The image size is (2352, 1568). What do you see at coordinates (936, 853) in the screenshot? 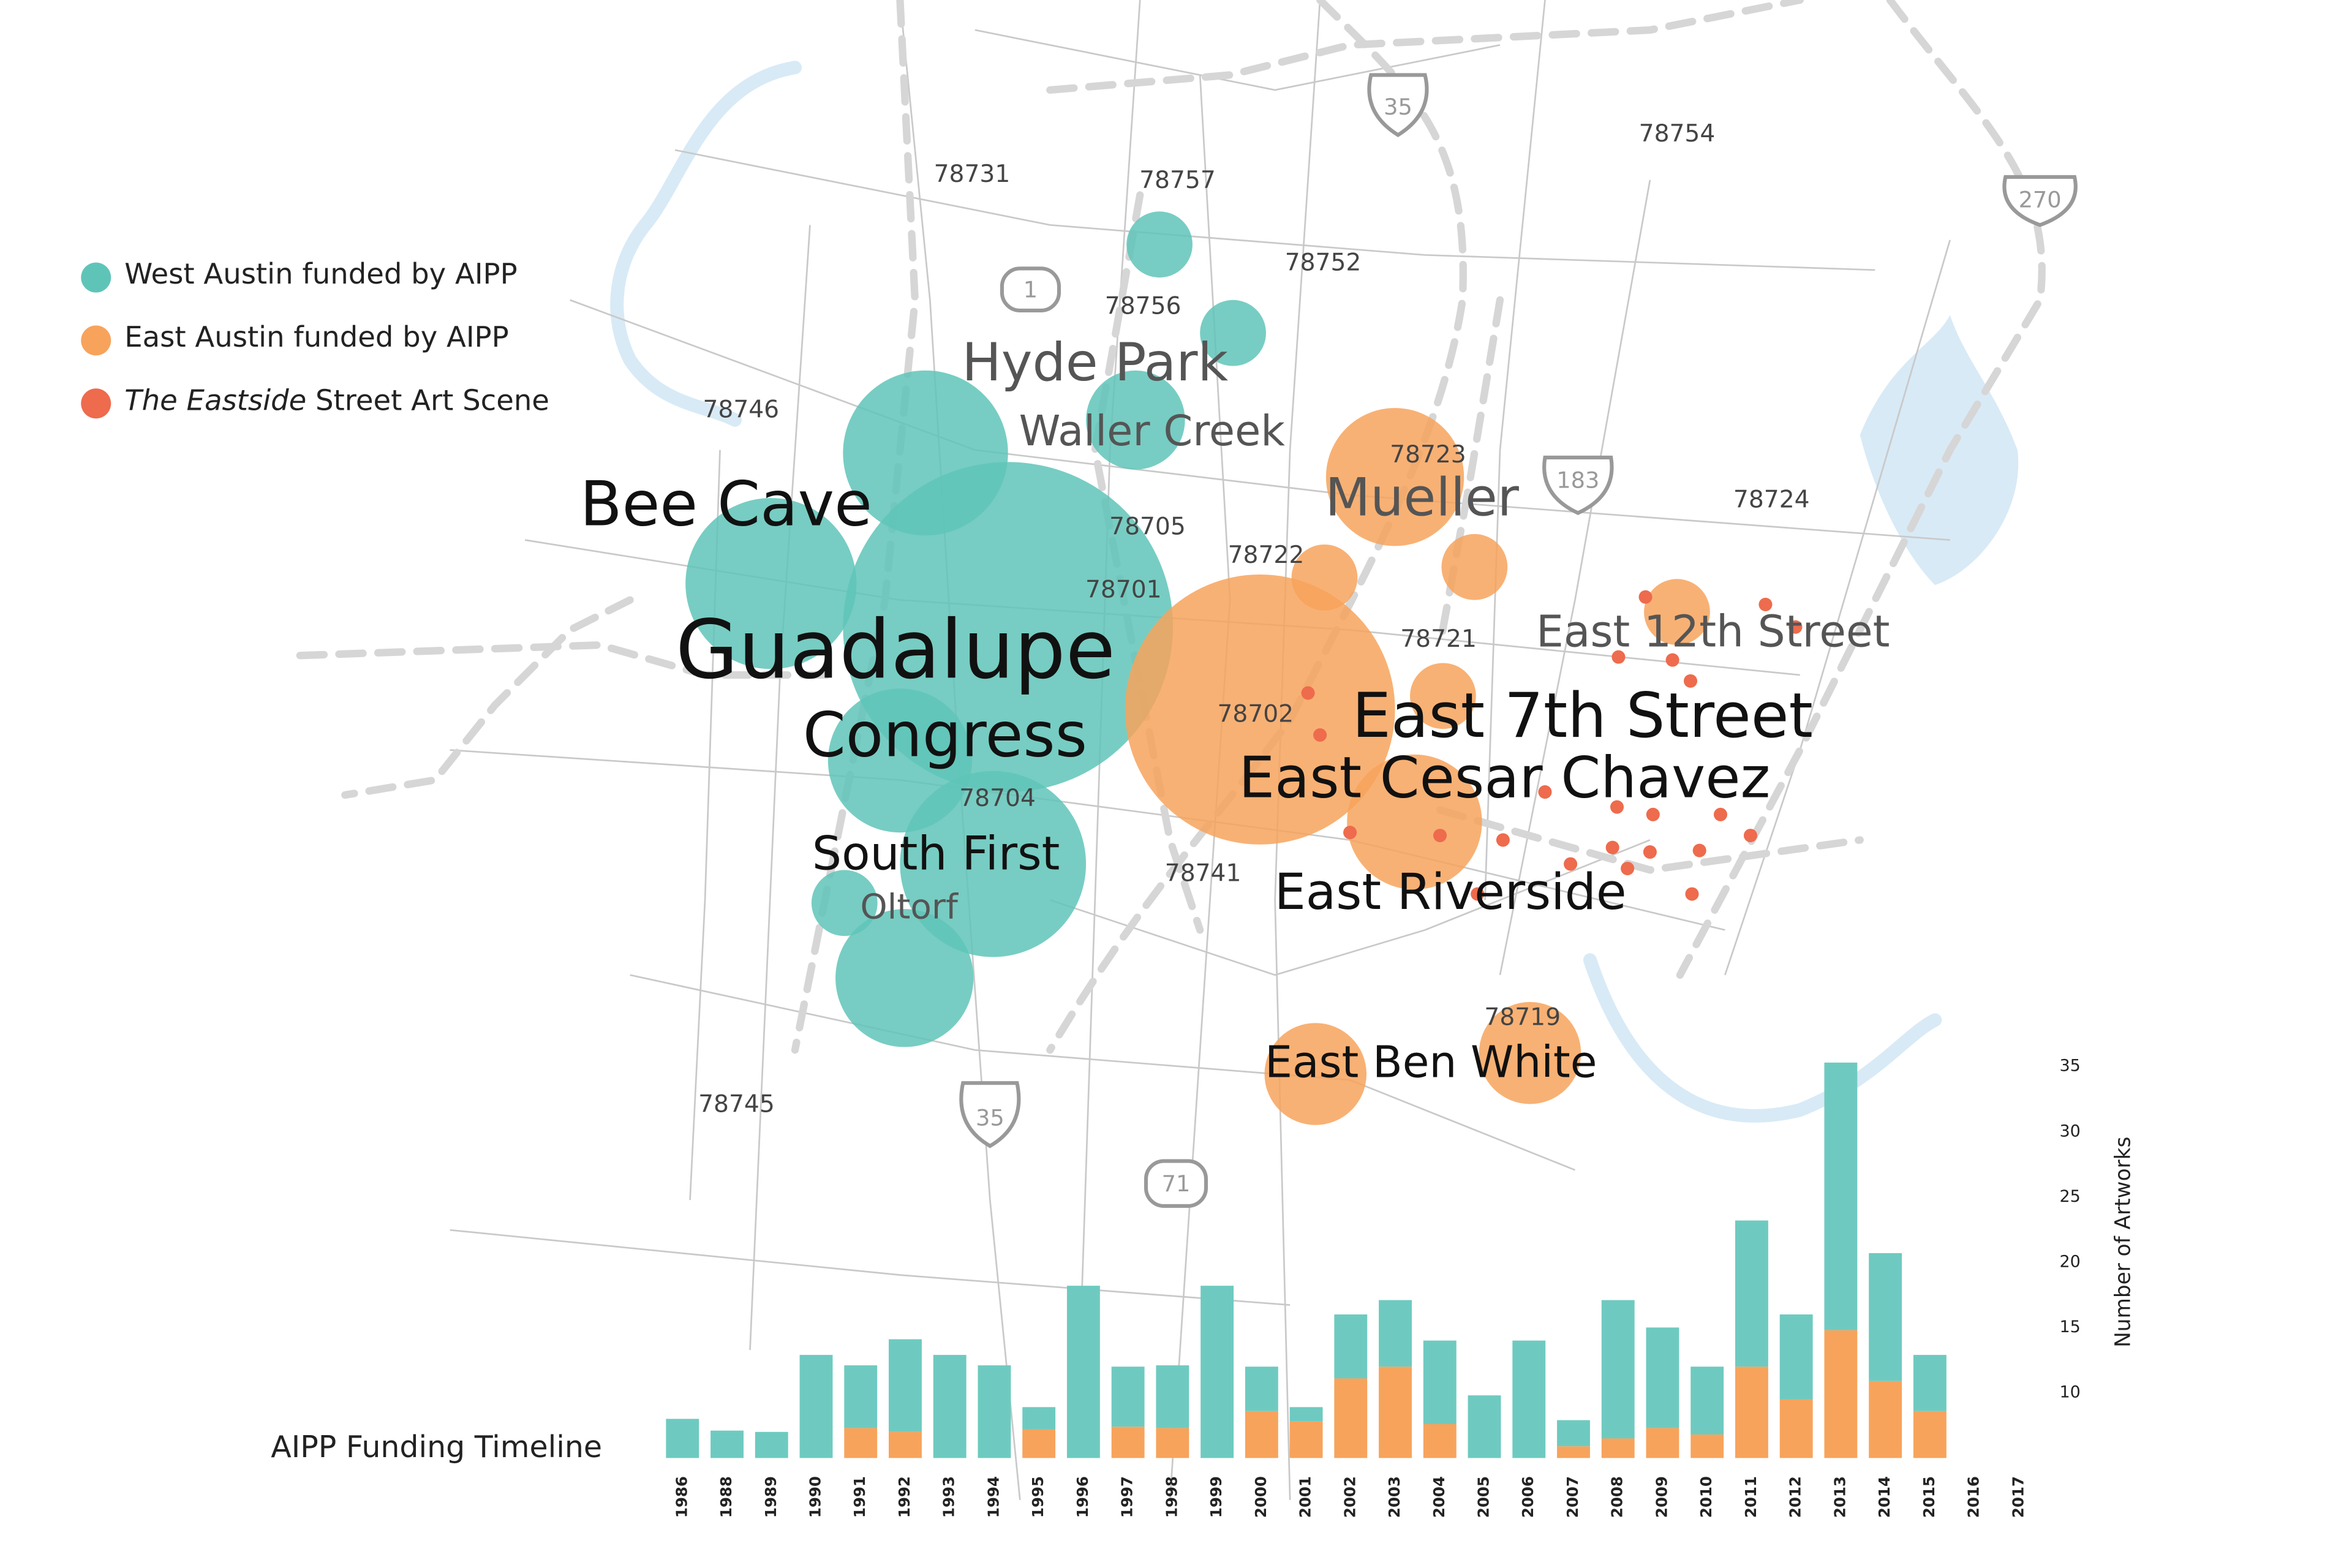
I see `area-label: South First` at bounding box center [936, 853].